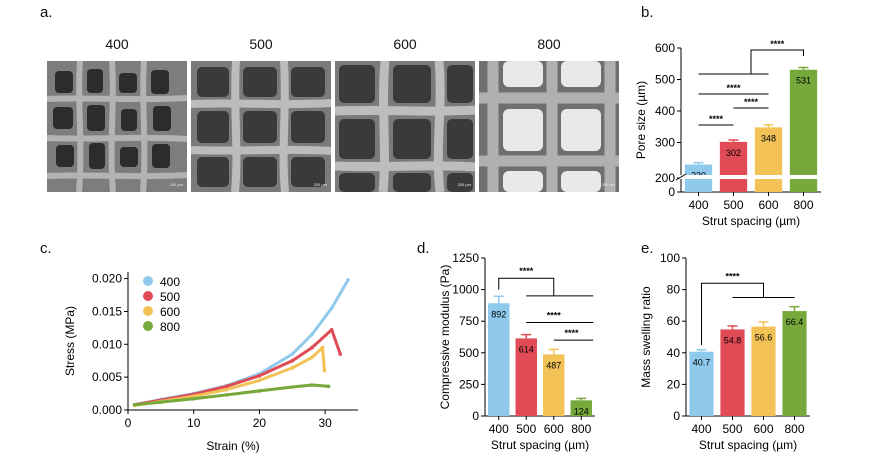 The height and width of the screenshot is (467, 871). What do you see at coordinates (647, 12) in the screenshot?
I see `panel-letter-b: b.` at bounding box center [647, 12].